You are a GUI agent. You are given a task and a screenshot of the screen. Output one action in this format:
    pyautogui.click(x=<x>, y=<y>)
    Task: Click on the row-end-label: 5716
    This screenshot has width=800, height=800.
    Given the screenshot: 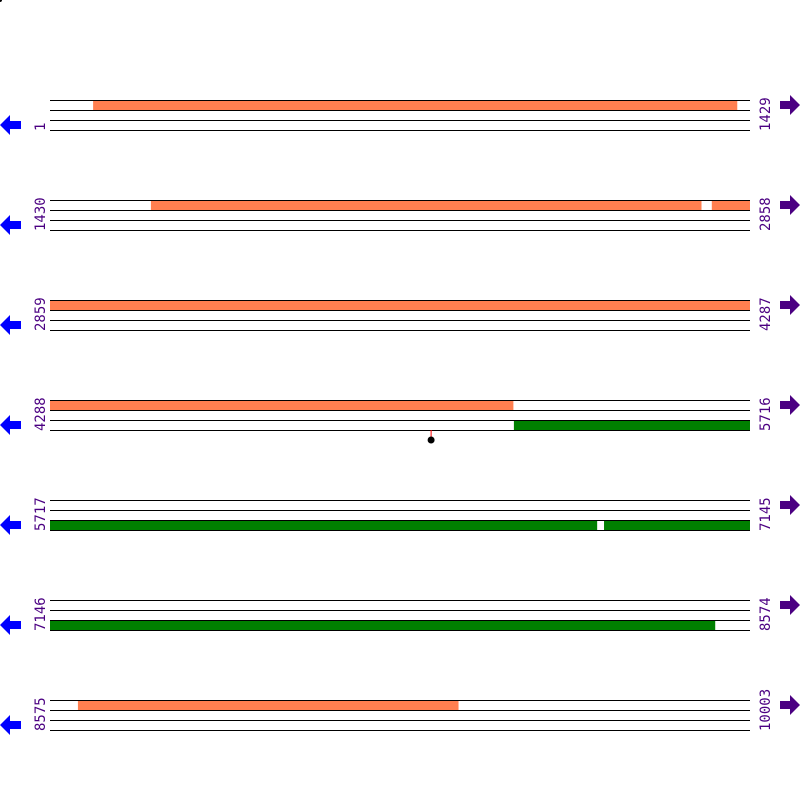 What is the action you would take?
    pyautogui.click(x=766, y=414)
    